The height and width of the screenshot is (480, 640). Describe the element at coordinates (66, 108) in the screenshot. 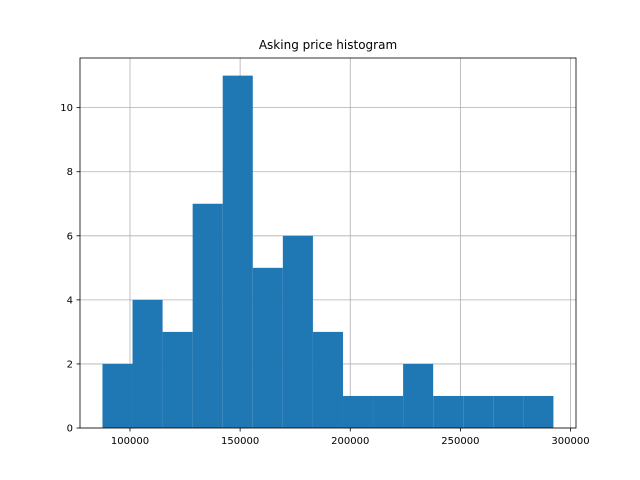

I see `y-tick-label: 10` at that location.